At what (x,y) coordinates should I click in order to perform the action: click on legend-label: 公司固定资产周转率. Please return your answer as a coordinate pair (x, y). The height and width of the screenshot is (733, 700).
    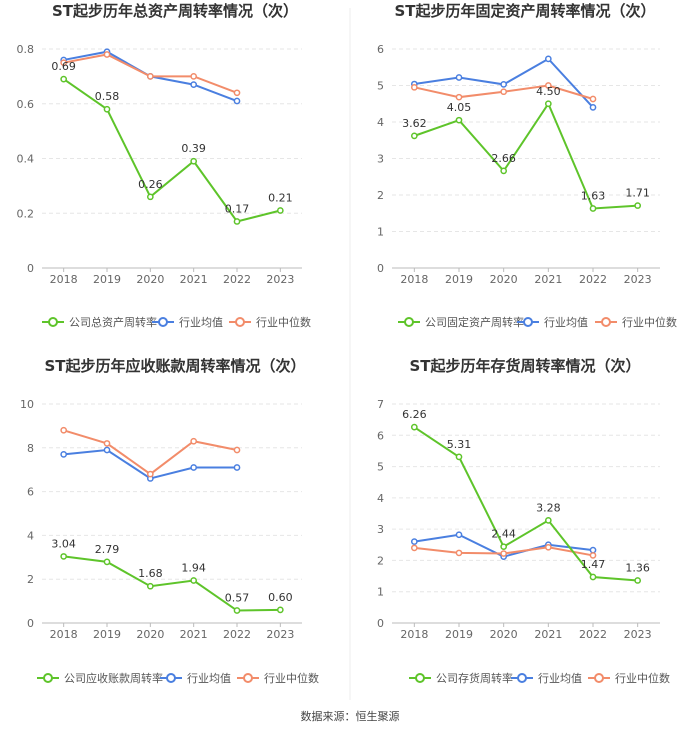
    Looking at the image, I should click on (474, 322).